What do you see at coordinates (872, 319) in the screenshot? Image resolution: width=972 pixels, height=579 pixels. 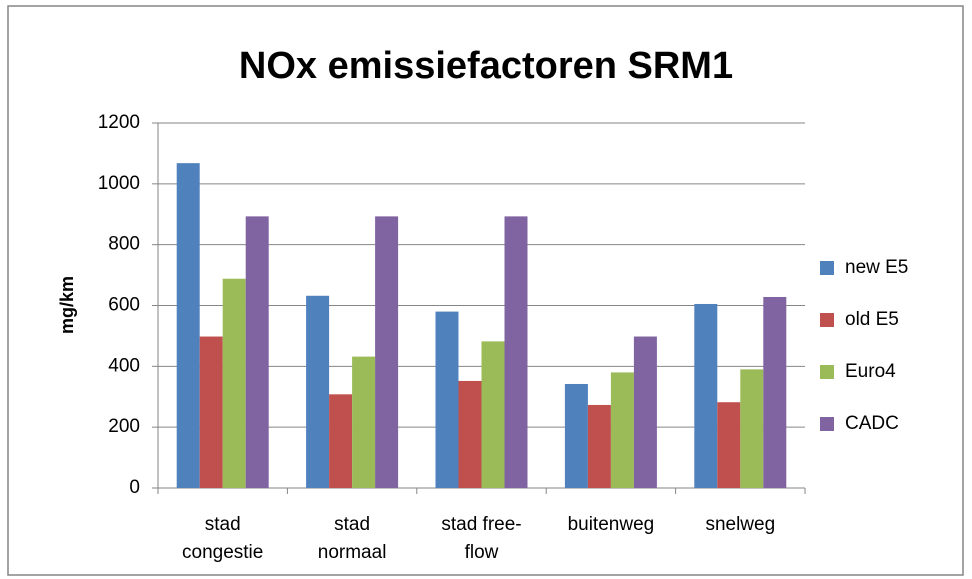 I see `legend-label: old E5` at bounding box center [872, 319].